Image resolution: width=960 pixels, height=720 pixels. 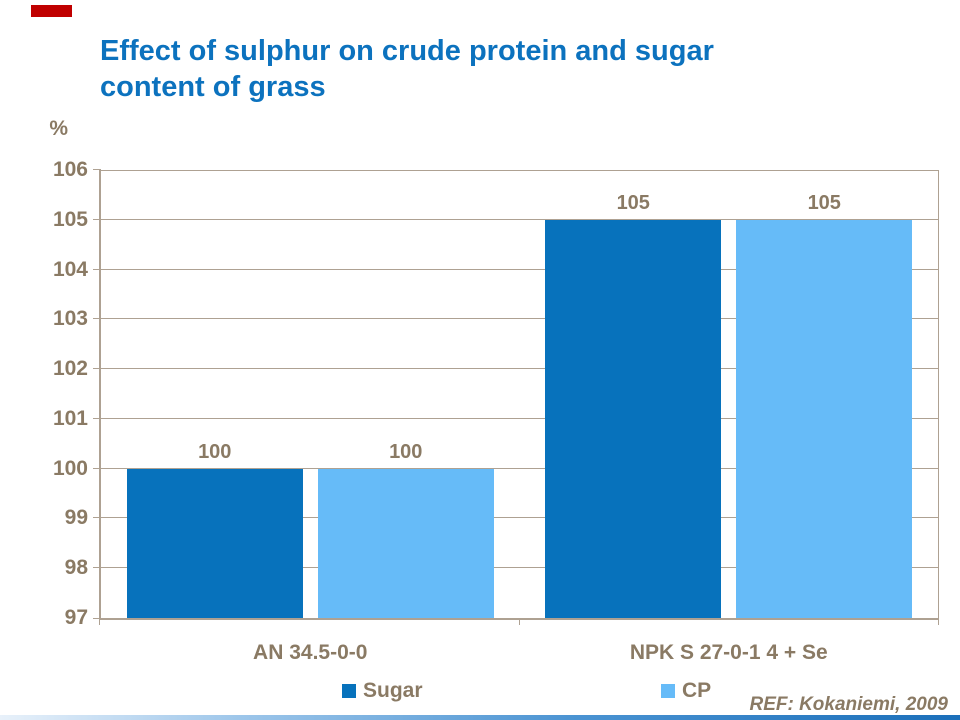 I want to click on bar-value-cp-group1: 100, so click(x=406, y=451).